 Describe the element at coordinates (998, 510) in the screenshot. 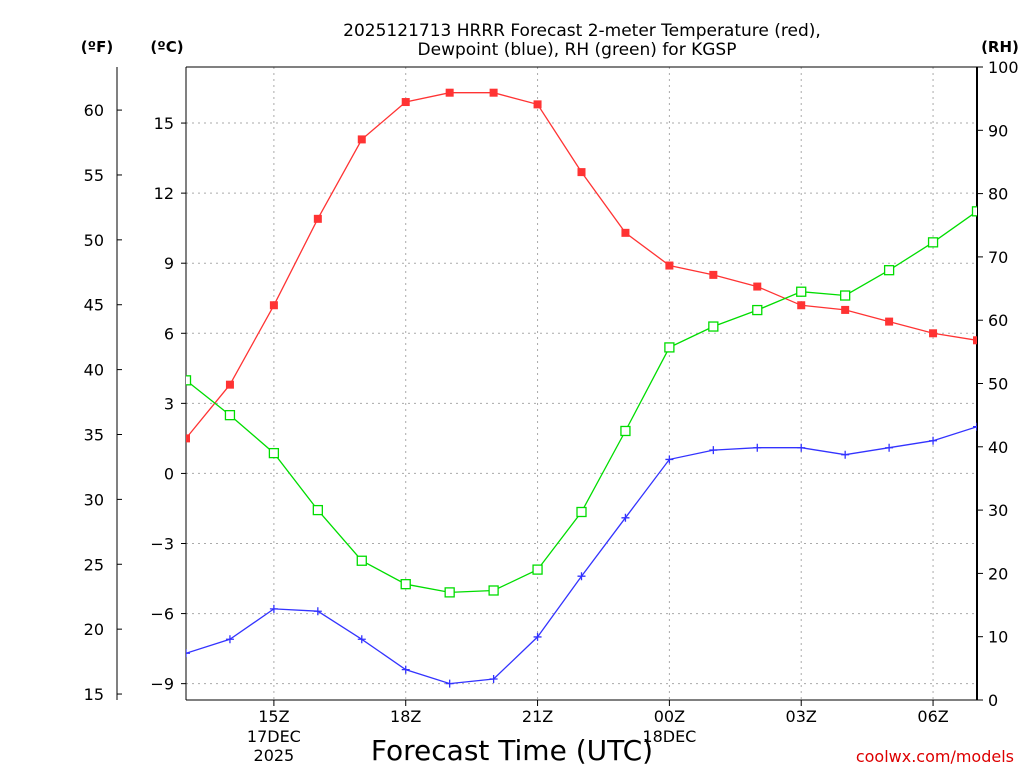

I see `rh-tick-label: 30` at that location.